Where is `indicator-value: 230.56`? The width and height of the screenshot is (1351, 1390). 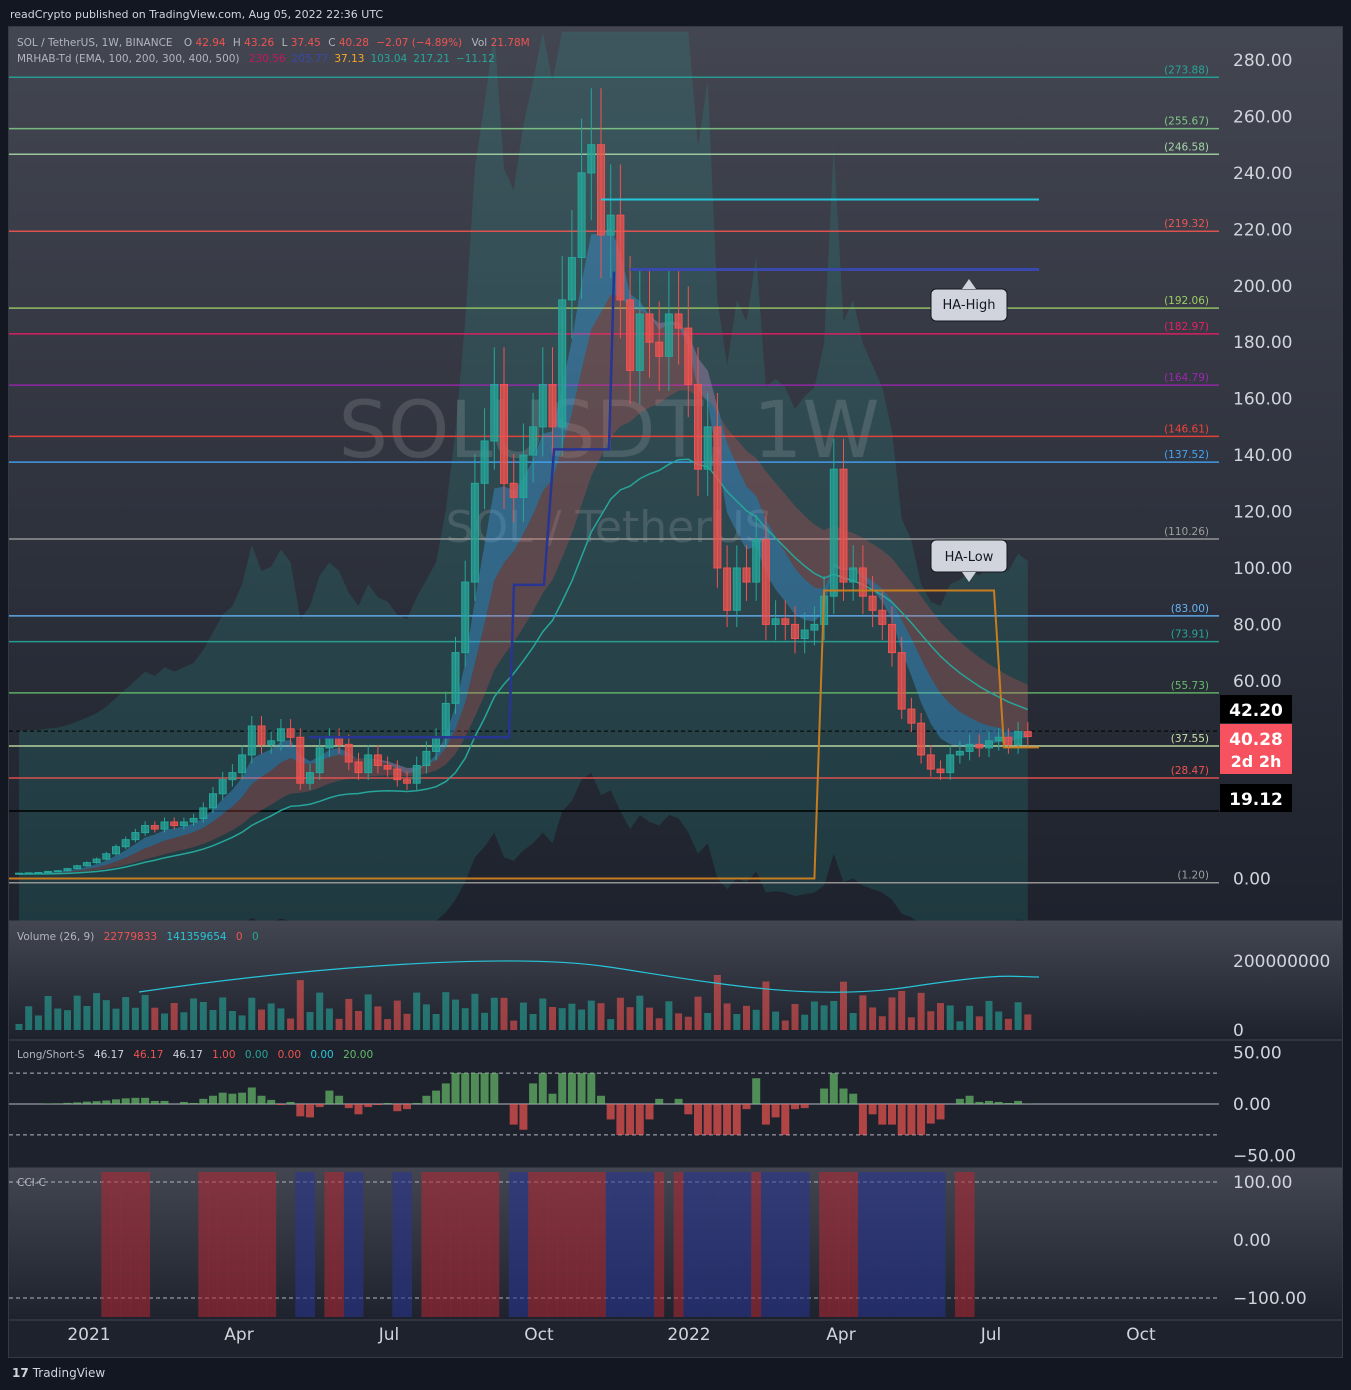 indicator-value: 230.56 is located at coordinates (267, 59).